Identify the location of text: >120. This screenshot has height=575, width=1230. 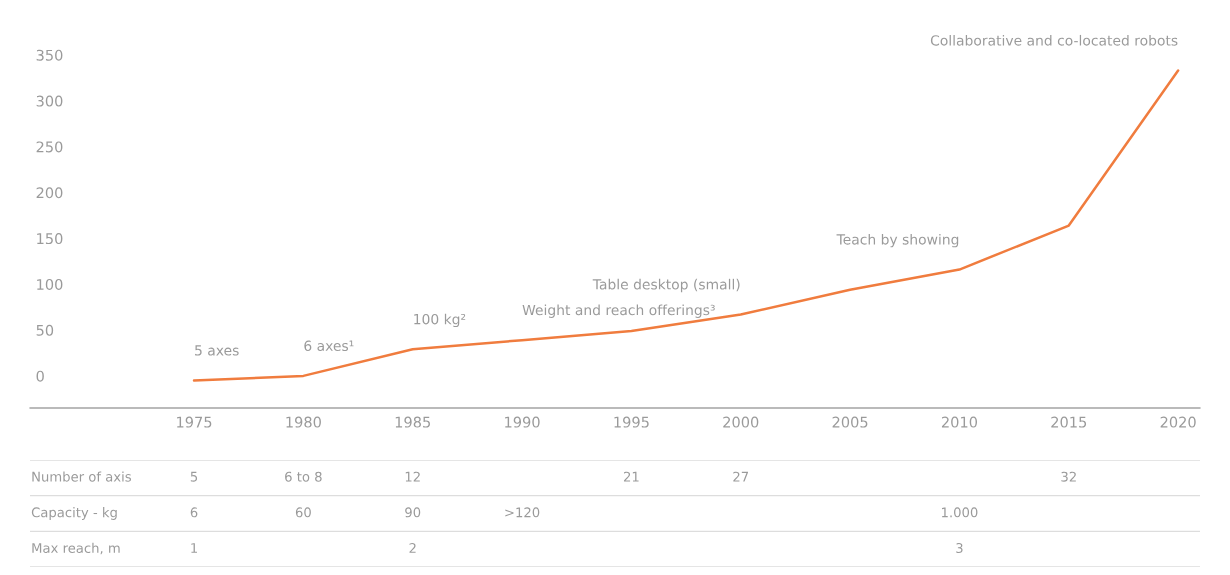
(522, 512).